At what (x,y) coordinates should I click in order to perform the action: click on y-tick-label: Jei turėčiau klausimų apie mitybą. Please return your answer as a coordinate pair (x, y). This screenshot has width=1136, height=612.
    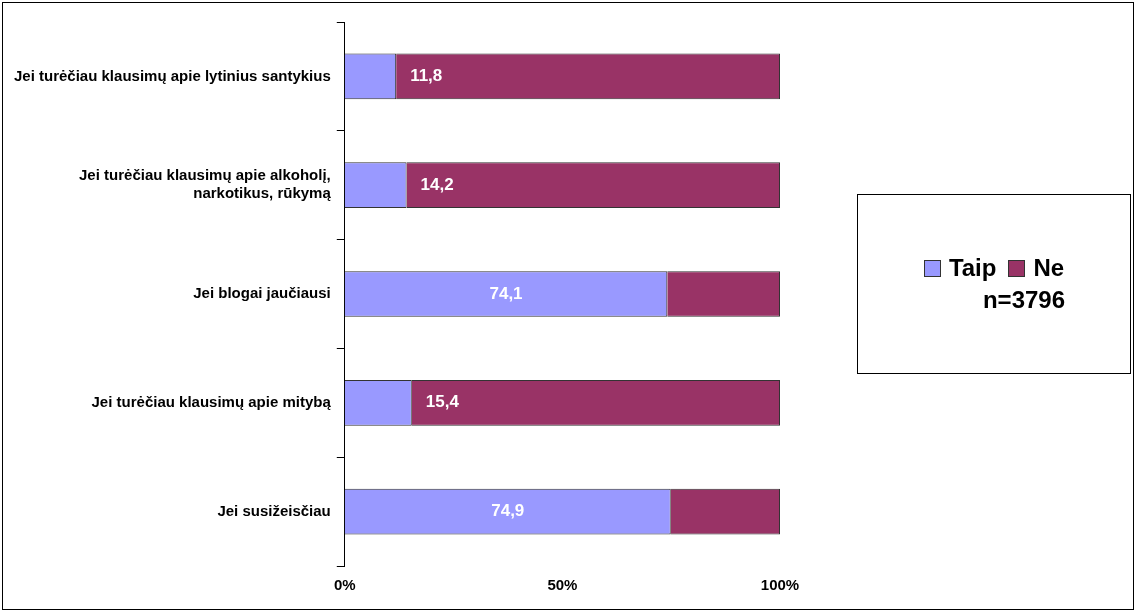
    Looking at the image, I should click on (211, 401).